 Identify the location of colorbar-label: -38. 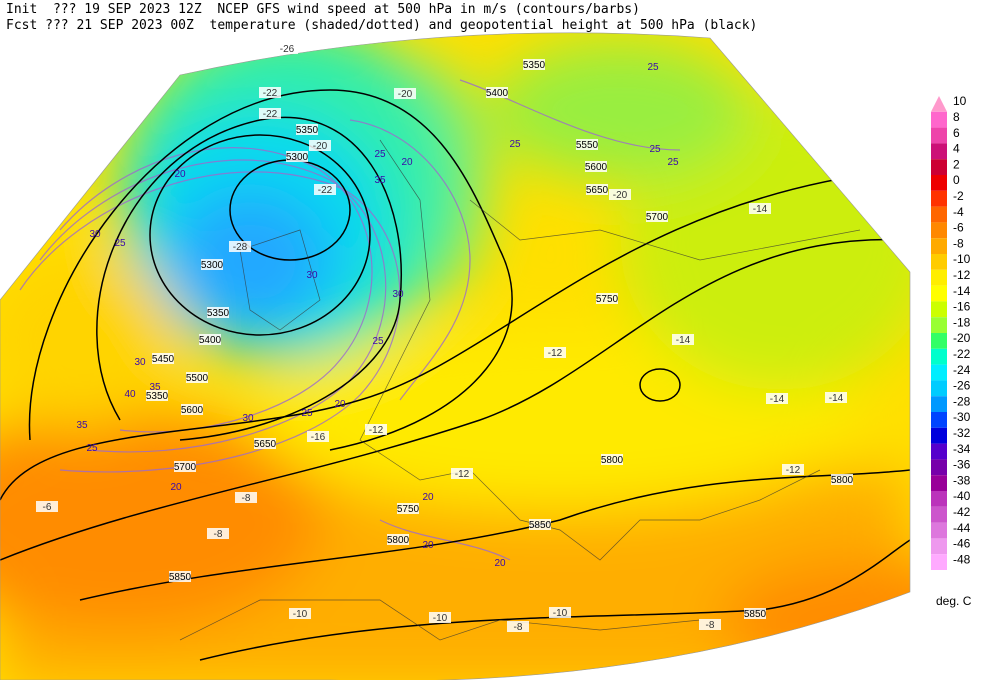
(962, 480).